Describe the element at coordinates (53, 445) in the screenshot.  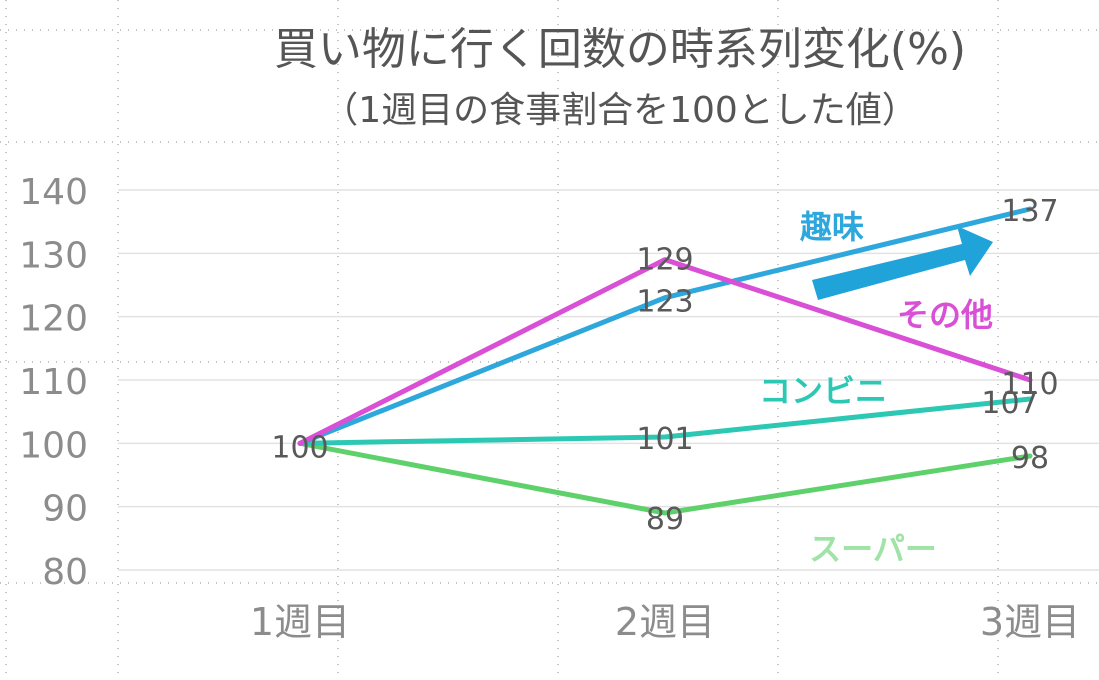
I see `y-tick-label: 100` at that location.